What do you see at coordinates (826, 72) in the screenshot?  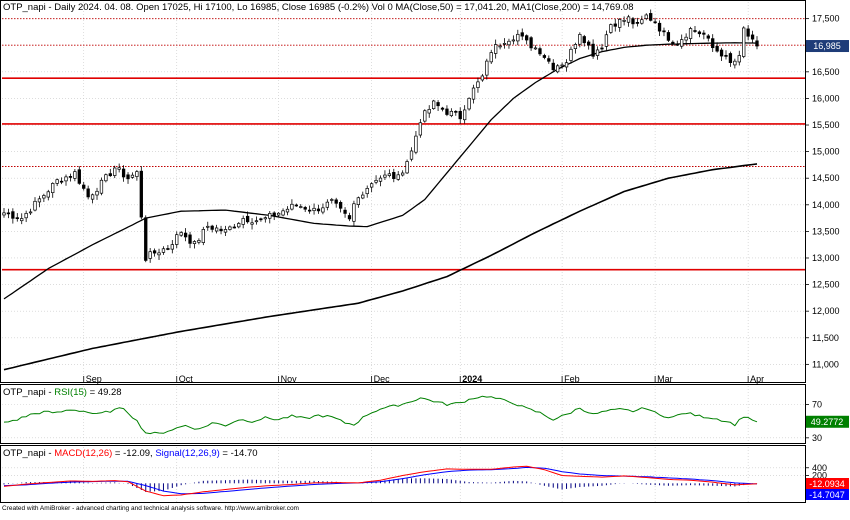 I see `price-tick-label: 16,500` at bounding box center [826, 72].